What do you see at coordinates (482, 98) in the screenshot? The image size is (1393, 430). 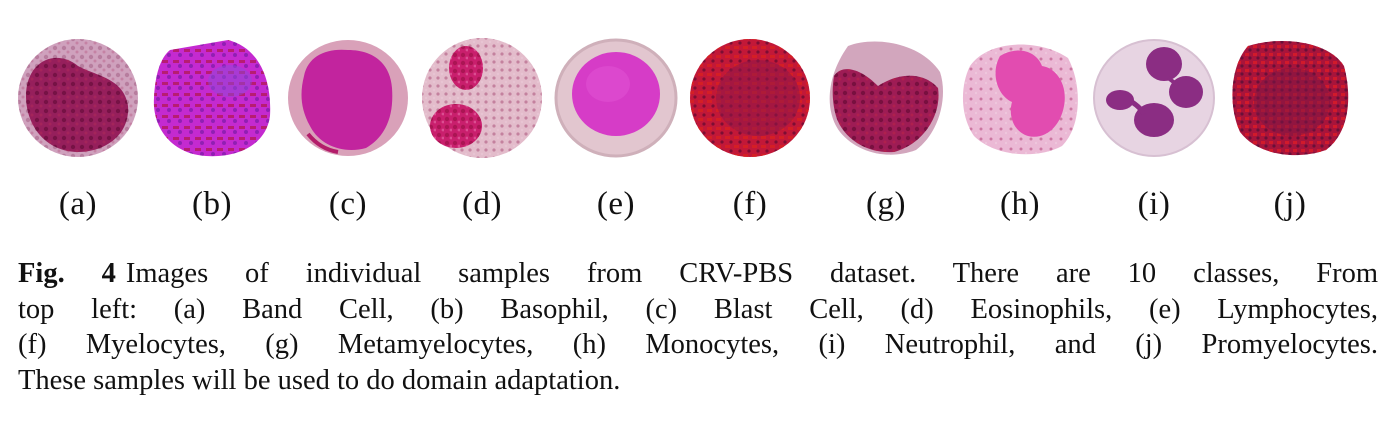 I see `eosinophil-image` at bounding box center [482, 98].